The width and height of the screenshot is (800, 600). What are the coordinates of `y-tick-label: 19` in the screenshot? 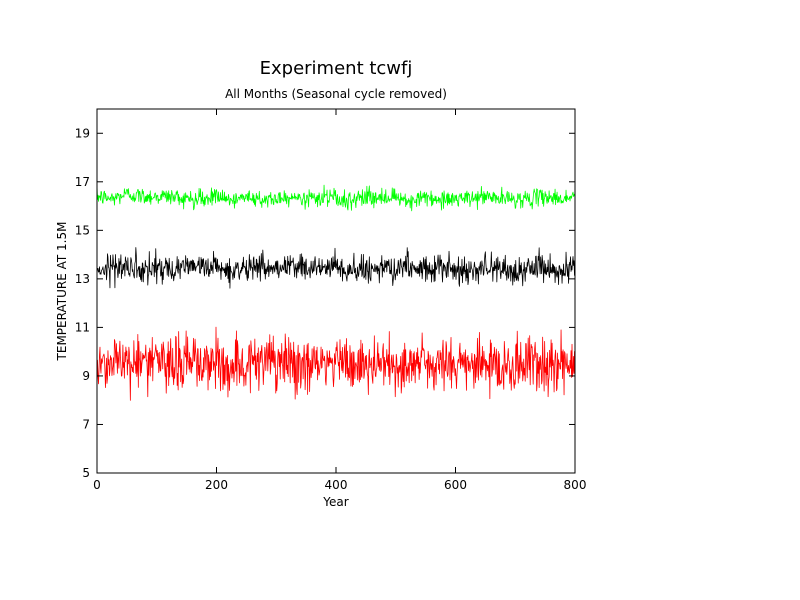 It's located at (82, 133).